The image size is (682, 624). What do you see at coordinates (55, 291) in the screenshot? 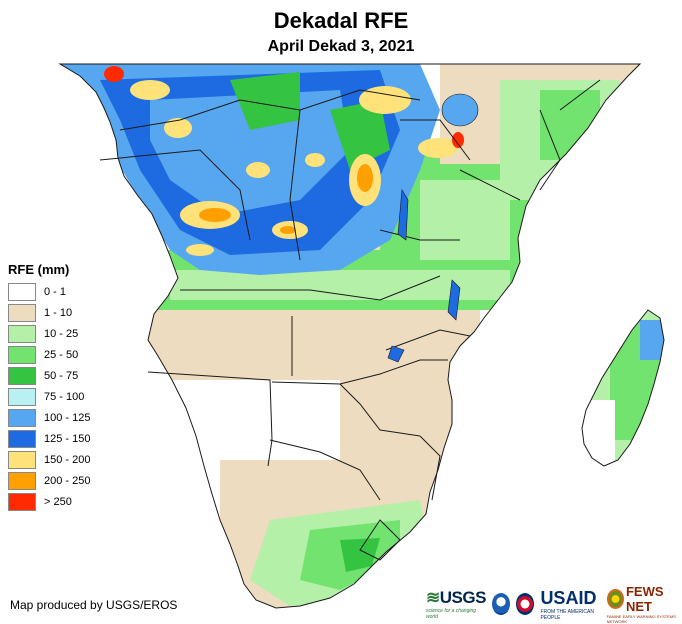
I see `legend-label: 0 - 1` at bounding box center [55, 291].